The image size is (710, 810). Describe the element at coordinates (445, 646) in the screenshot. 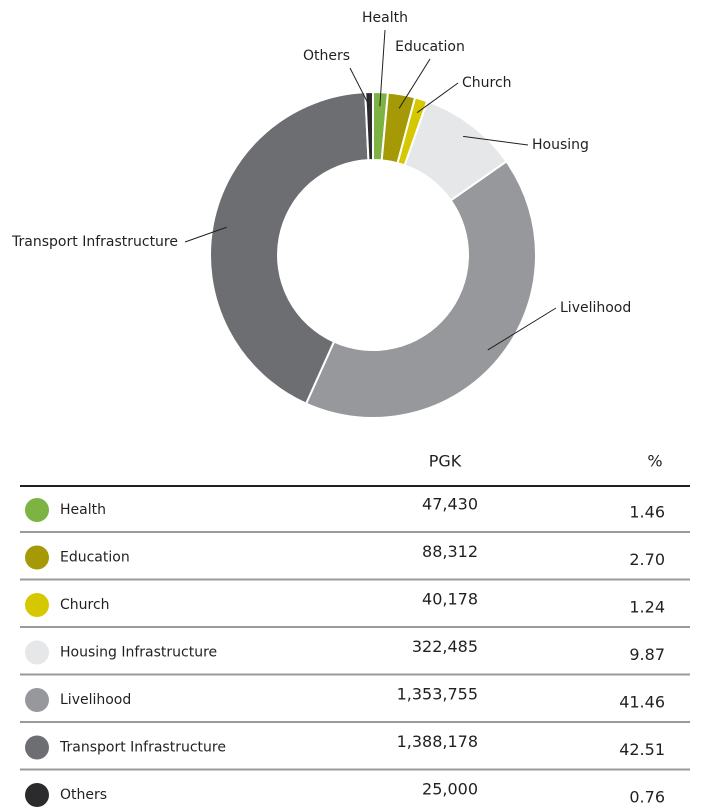

I see `pgk-cell: 322,485` at that location.